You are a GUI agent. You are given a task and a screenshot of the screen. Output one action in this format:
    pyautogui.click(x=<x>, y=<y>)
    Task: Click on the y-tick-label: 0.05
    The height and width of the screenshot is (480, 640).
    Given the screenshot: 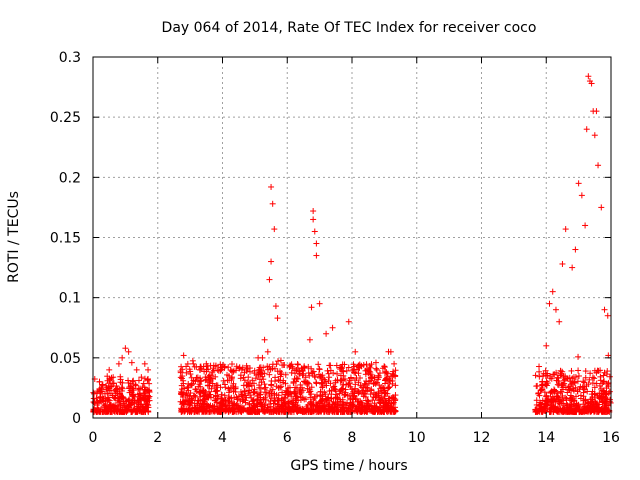 What is the action you would take?
    pyautogui.click(x=65, y=359)
    